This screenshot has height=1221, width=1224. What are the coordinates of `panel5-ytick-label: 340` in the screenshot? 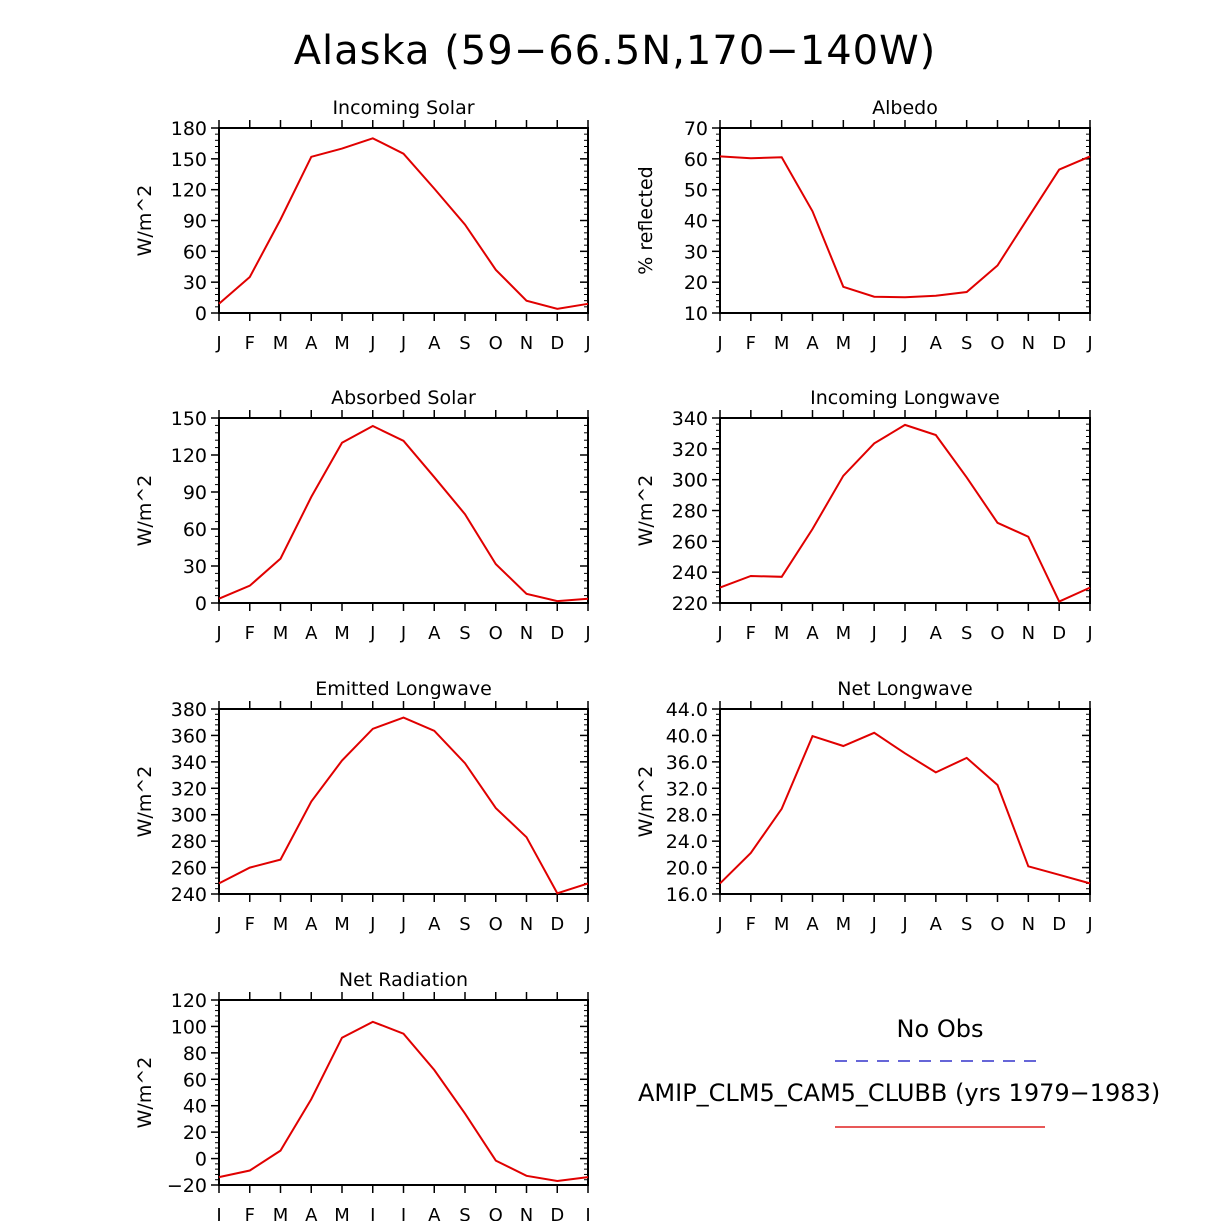 It's located at (189, 763).